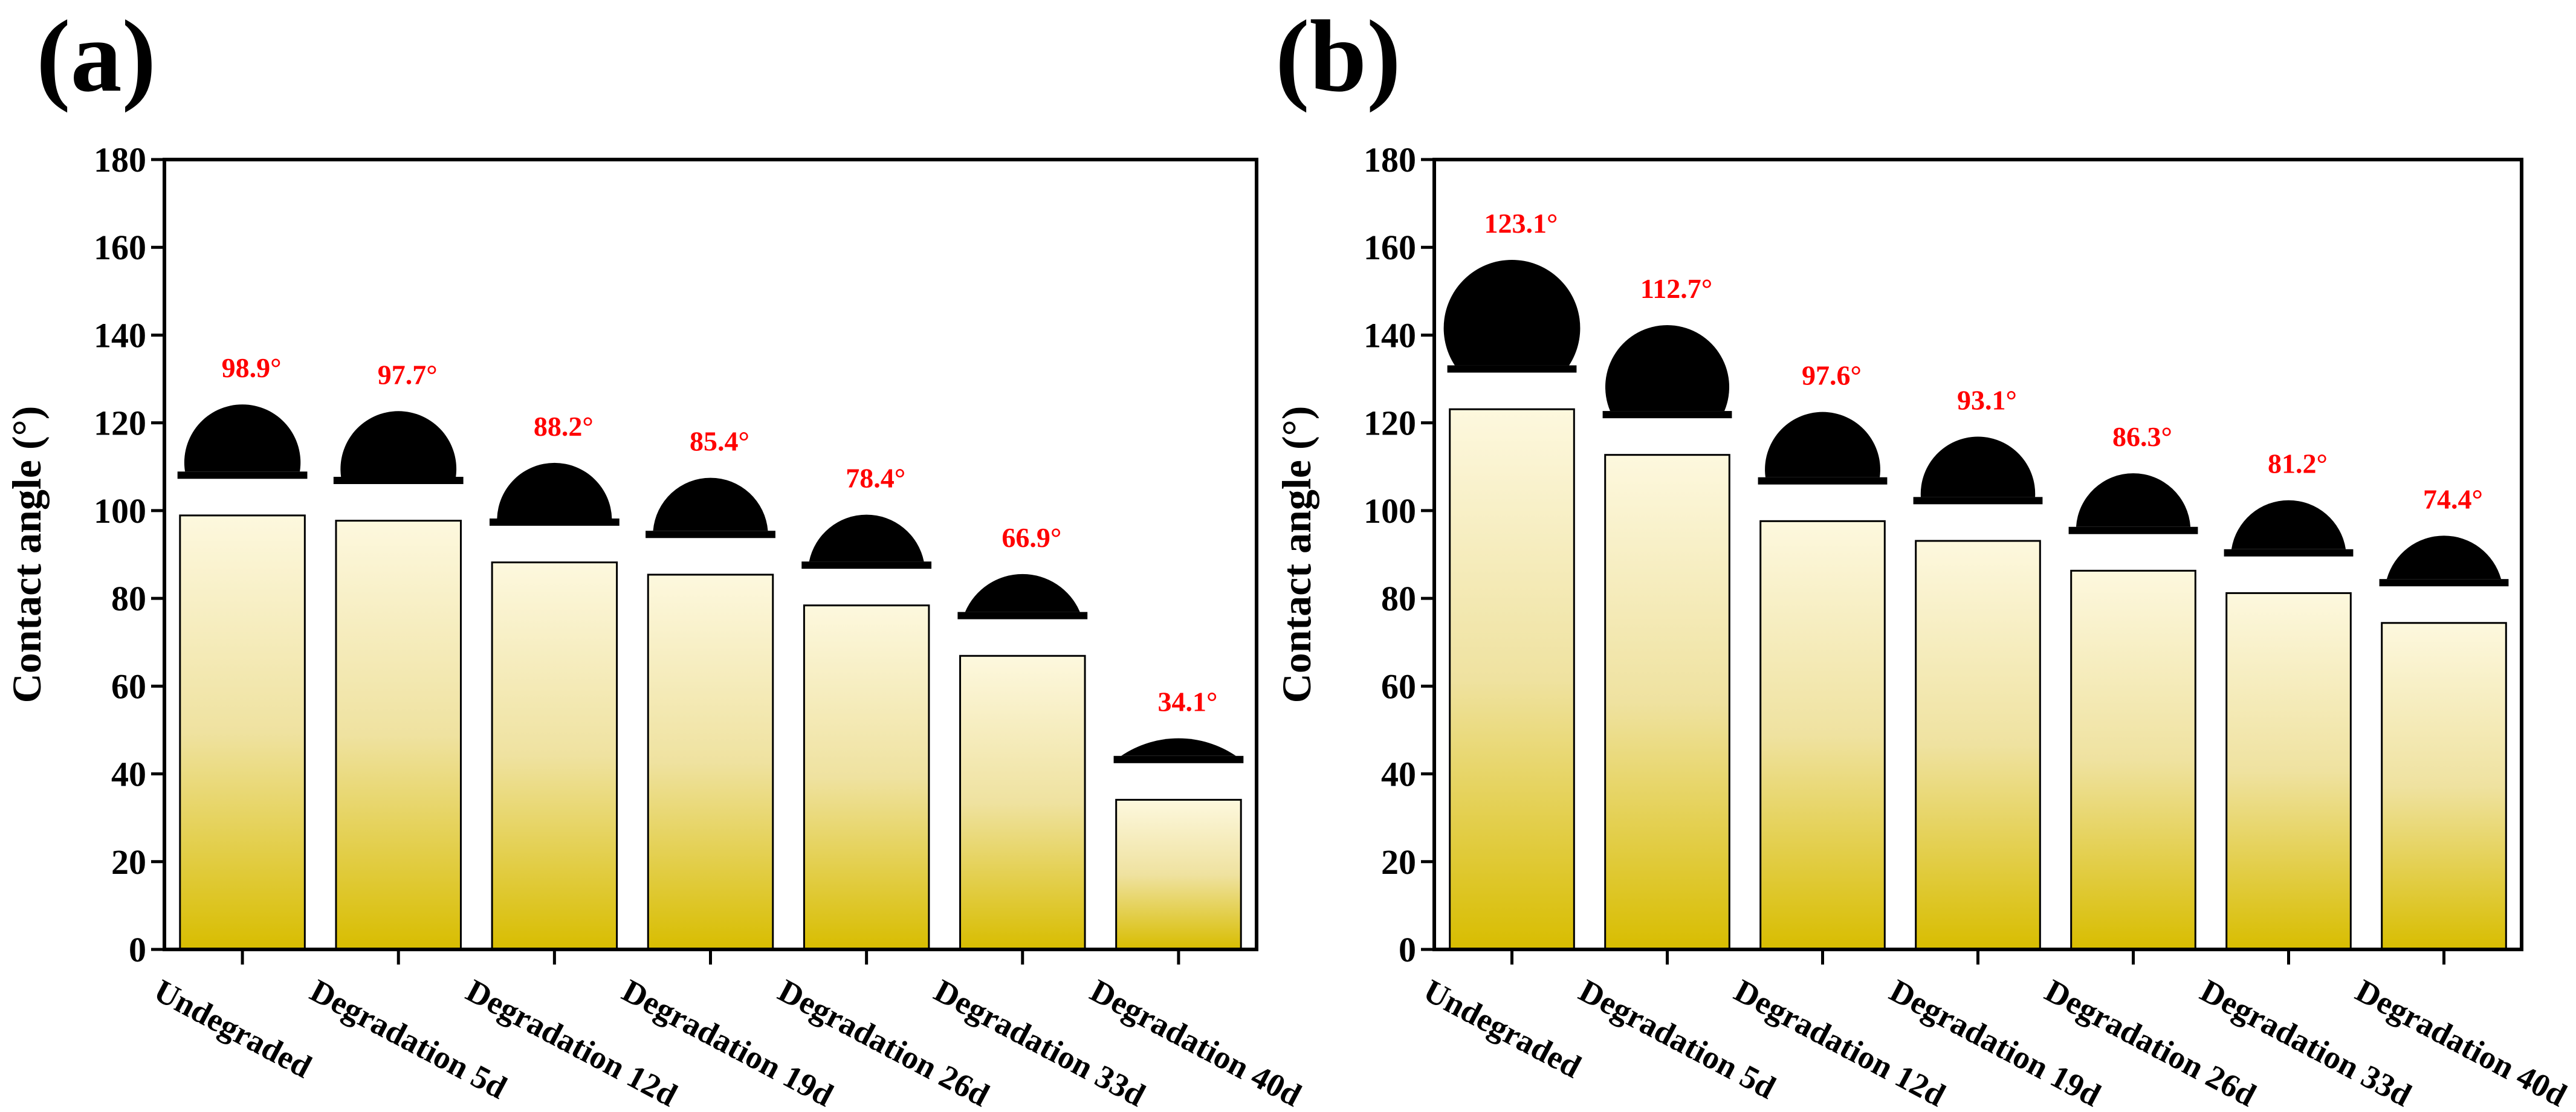  I want to click on value-label: 93.1°, so click(1987, 400).